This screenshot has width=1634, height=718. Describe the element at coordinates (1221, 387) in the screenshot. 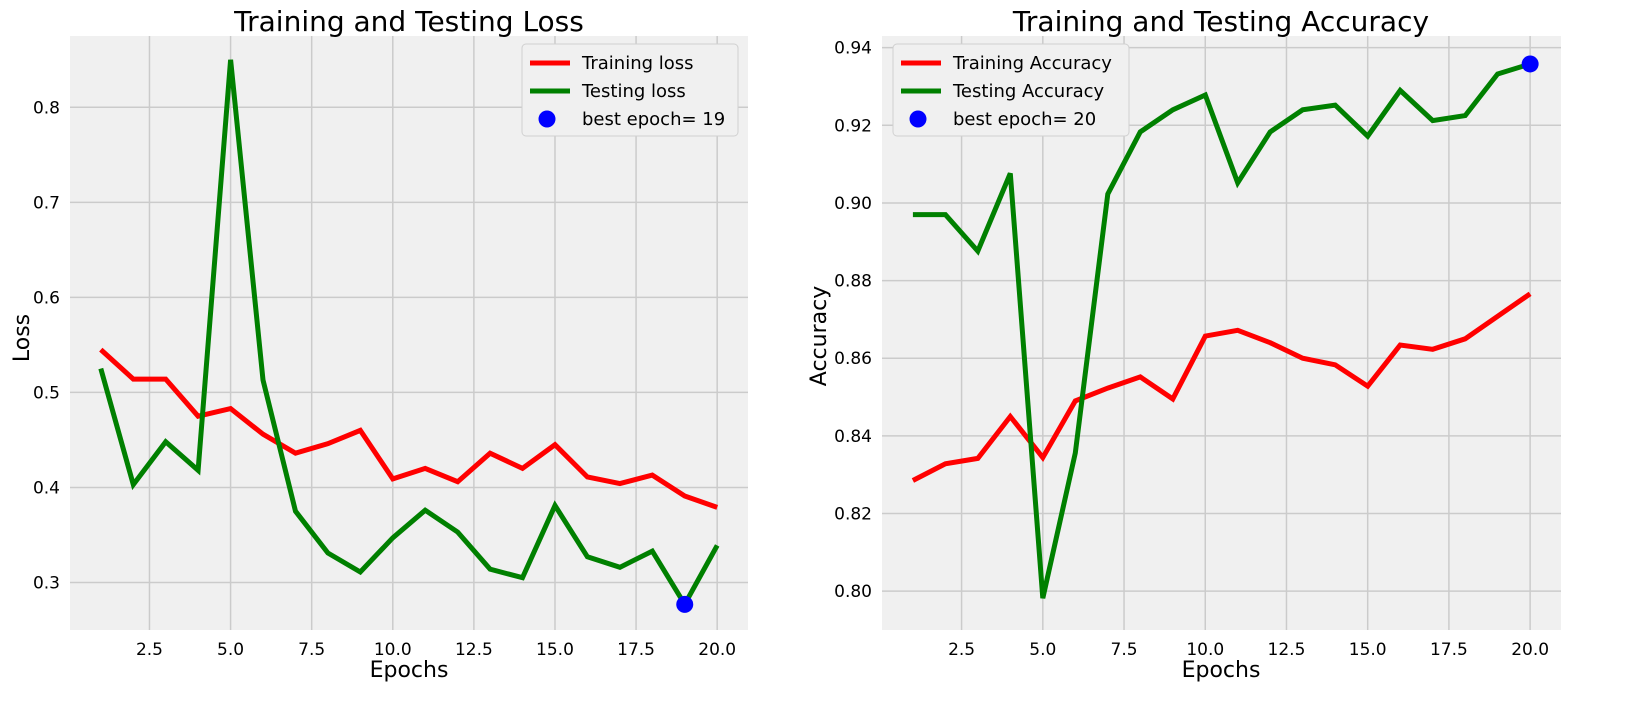

I see `accuracy-chart-series-training-line` at that location.